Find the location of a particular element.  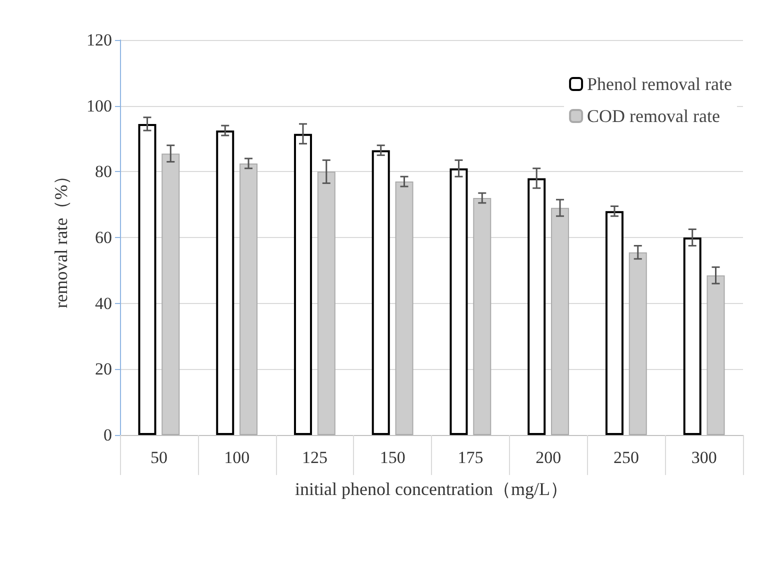

x-tick-label: 200 is located at coordinates (549, 457).